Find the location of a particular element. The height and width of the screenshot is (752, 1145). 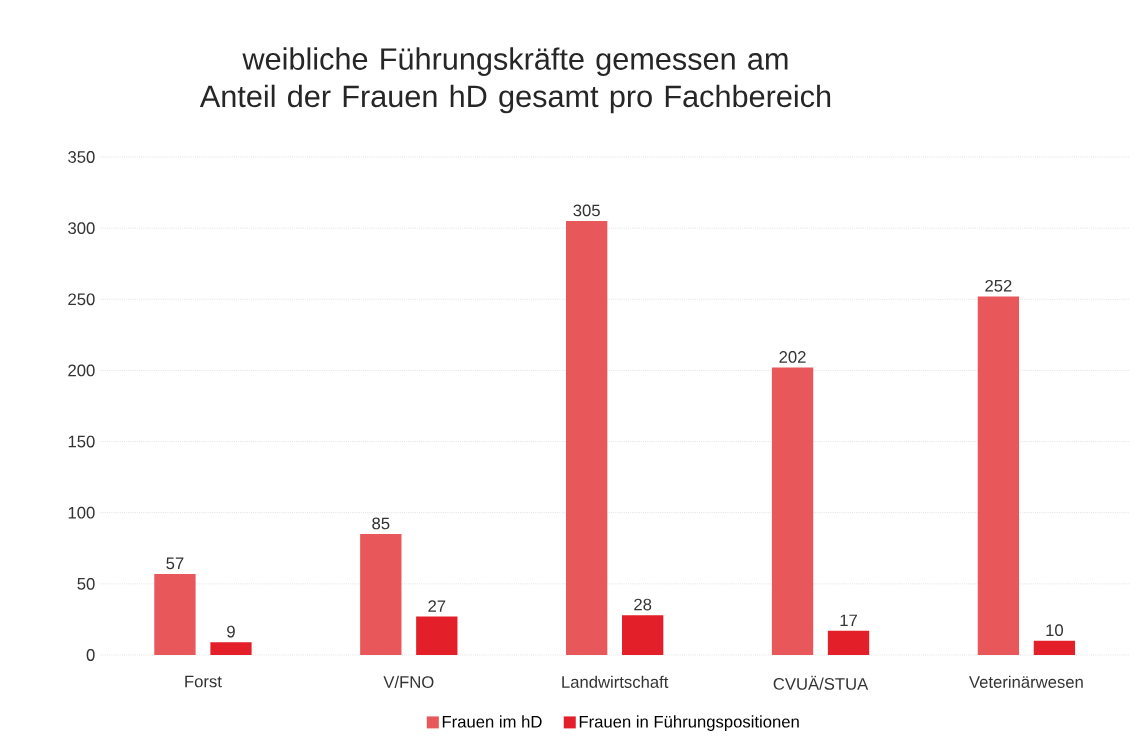

data-label: 305 is located at coordinates (586, 210).